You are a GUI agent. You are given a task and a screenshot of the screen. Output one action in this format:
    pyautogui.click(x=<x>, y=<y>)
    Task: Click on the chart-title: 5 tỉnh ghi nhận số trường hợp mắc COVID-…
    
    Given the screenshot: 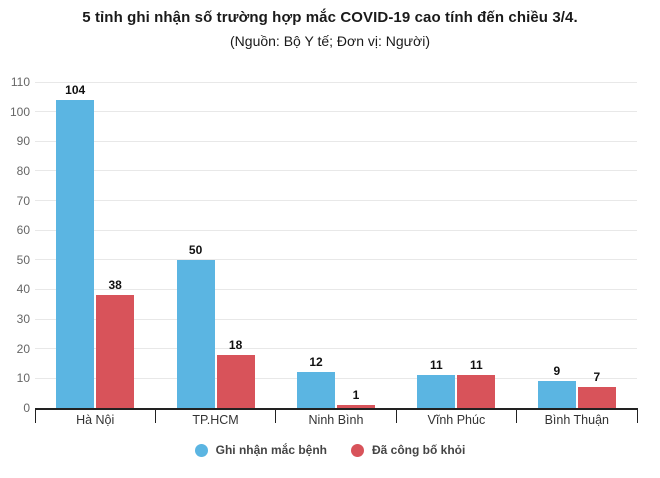 What is the action you would take?
    pyautogui.click(x=330, y=17)
    